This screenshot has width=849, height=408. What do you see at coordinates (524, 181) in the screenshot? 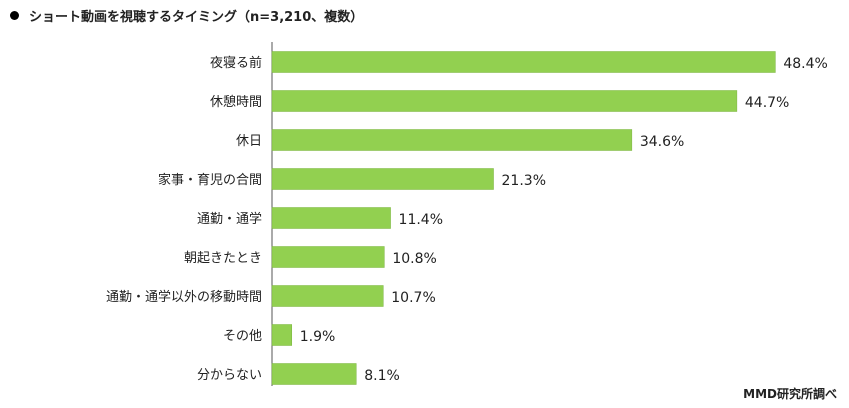
I see `value-label: 21.3%` at bounding box center [524, 181].